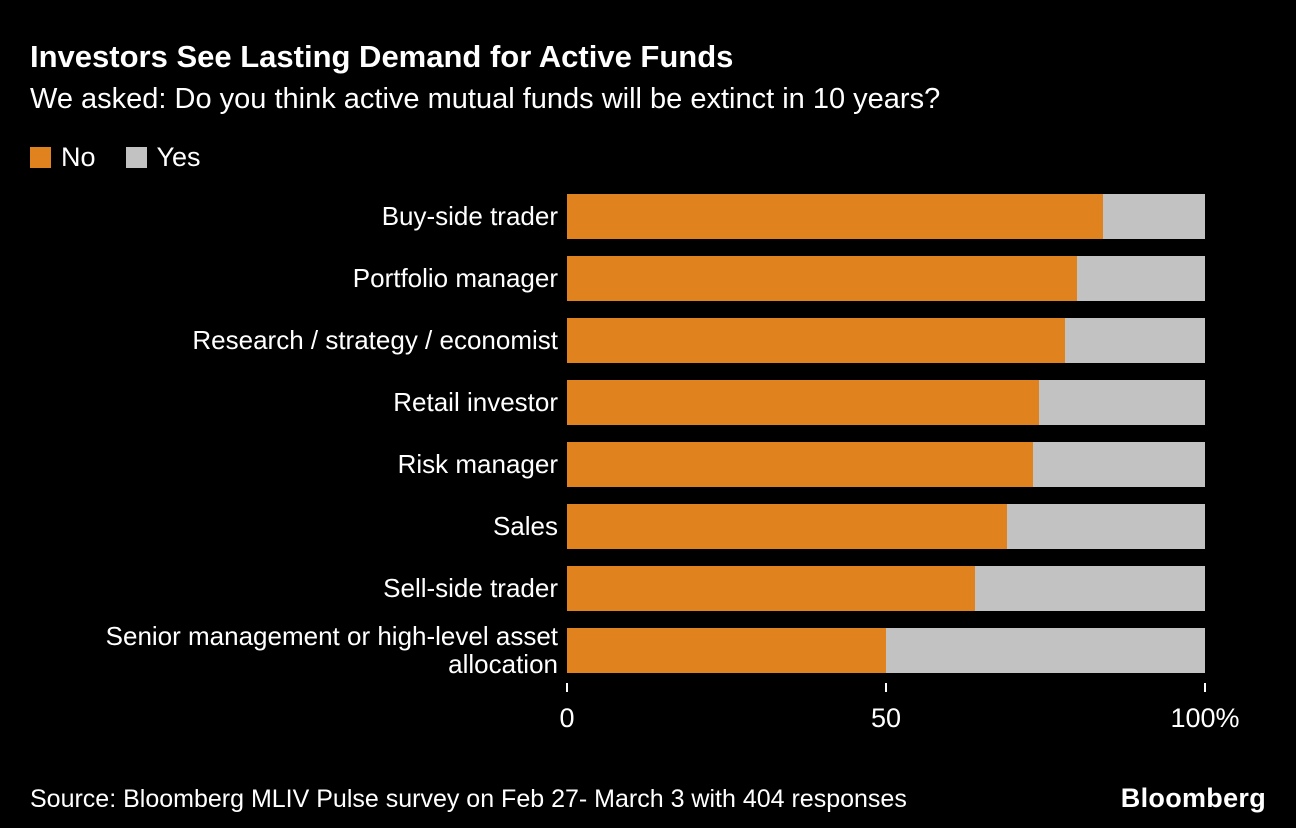 The image size is (1296, 828). I want to click on axis-area: 0 50 100%, so click(899, 712).